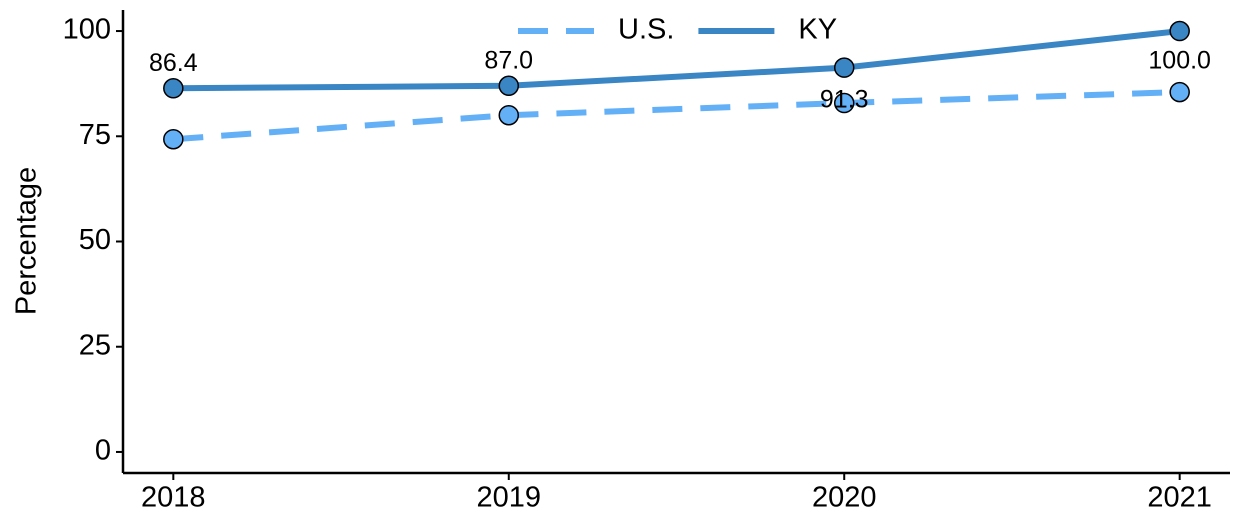  Describe the element at coordinates (1179, 498) in the screenshot. I see `x-tick-label: 2021` at that location.